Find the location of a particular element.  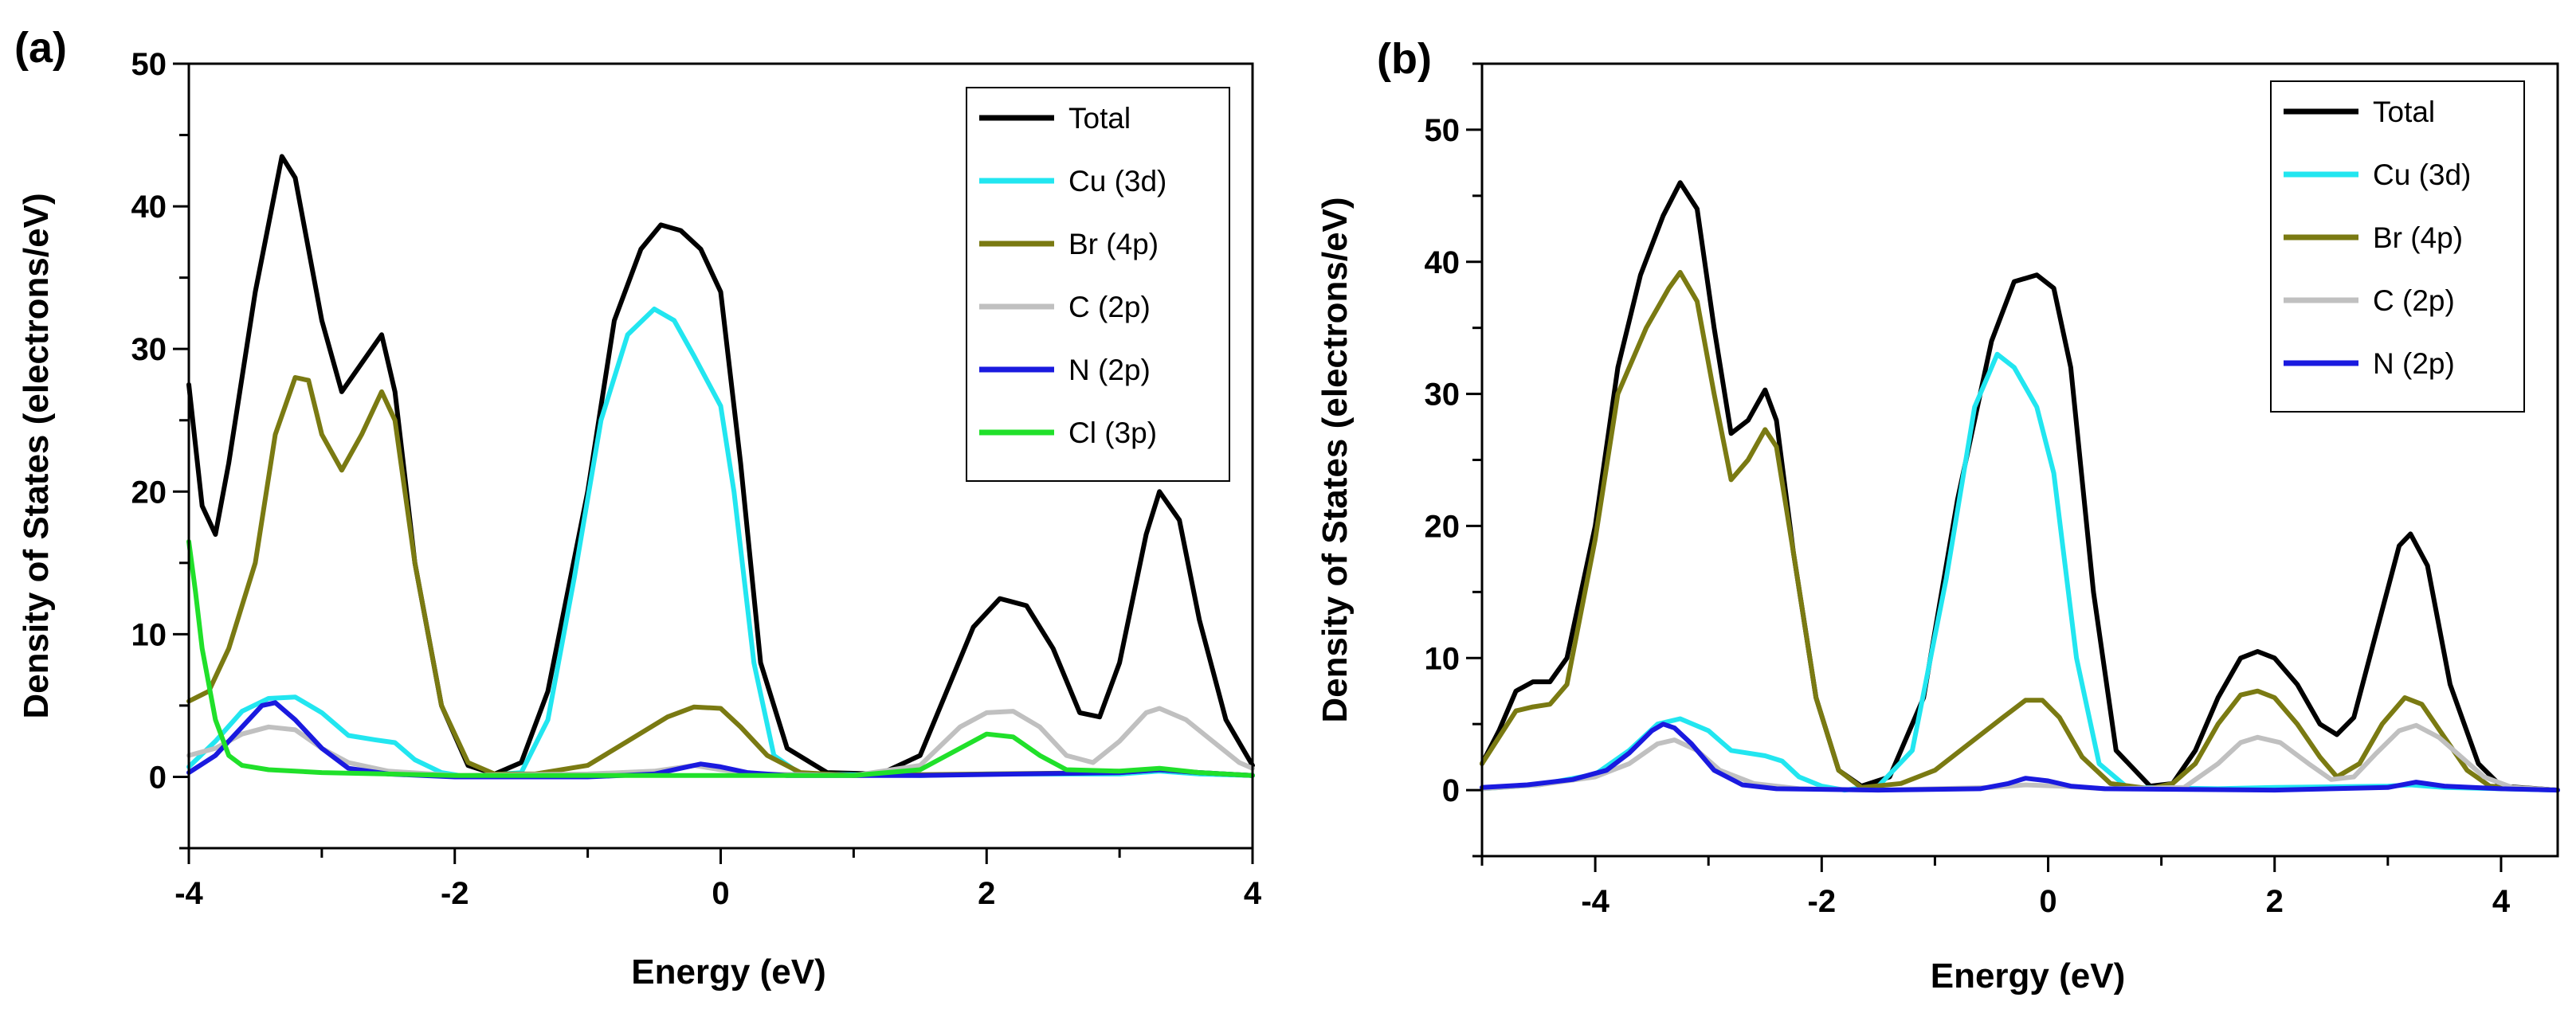

x-tick-label-a: 0 is located at coordinates (721, 893).